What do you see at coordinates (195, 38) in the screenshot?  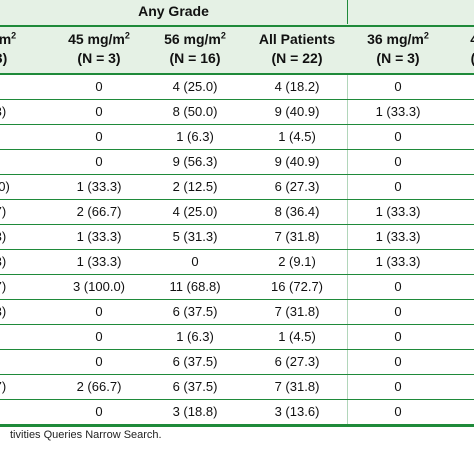 I see `column-header-line1: 56 mg/m2` at bounding box center [195, 38].